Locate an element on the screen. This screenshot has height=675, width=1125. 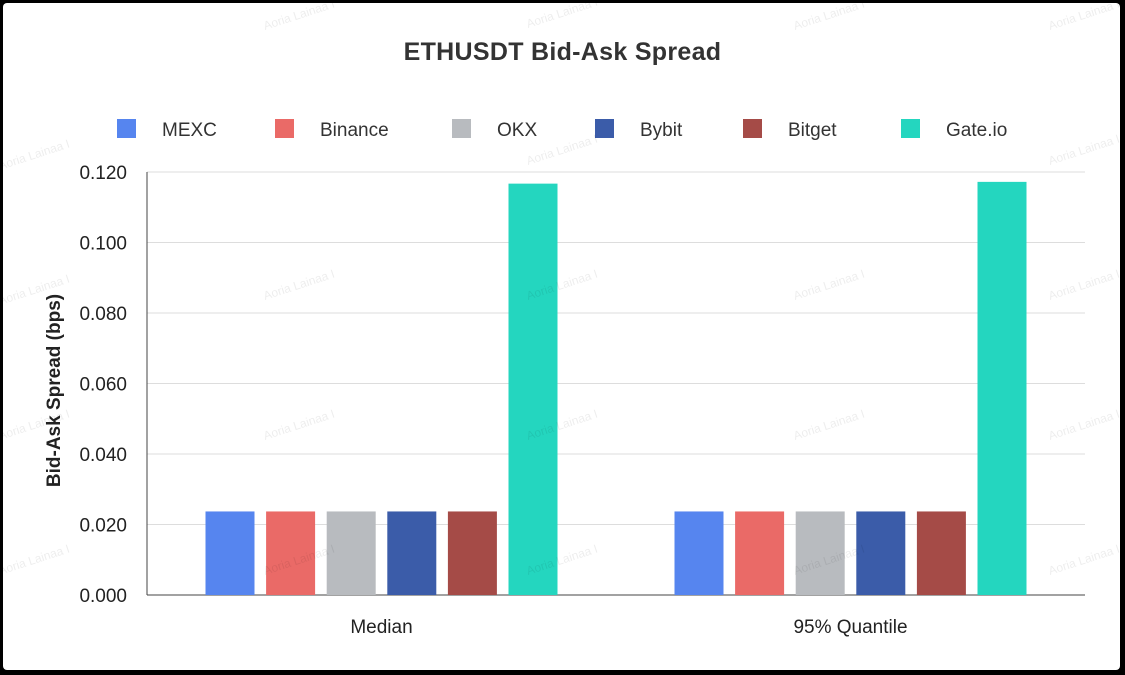
legend-label: OKX is located at coordinates (517, 130).